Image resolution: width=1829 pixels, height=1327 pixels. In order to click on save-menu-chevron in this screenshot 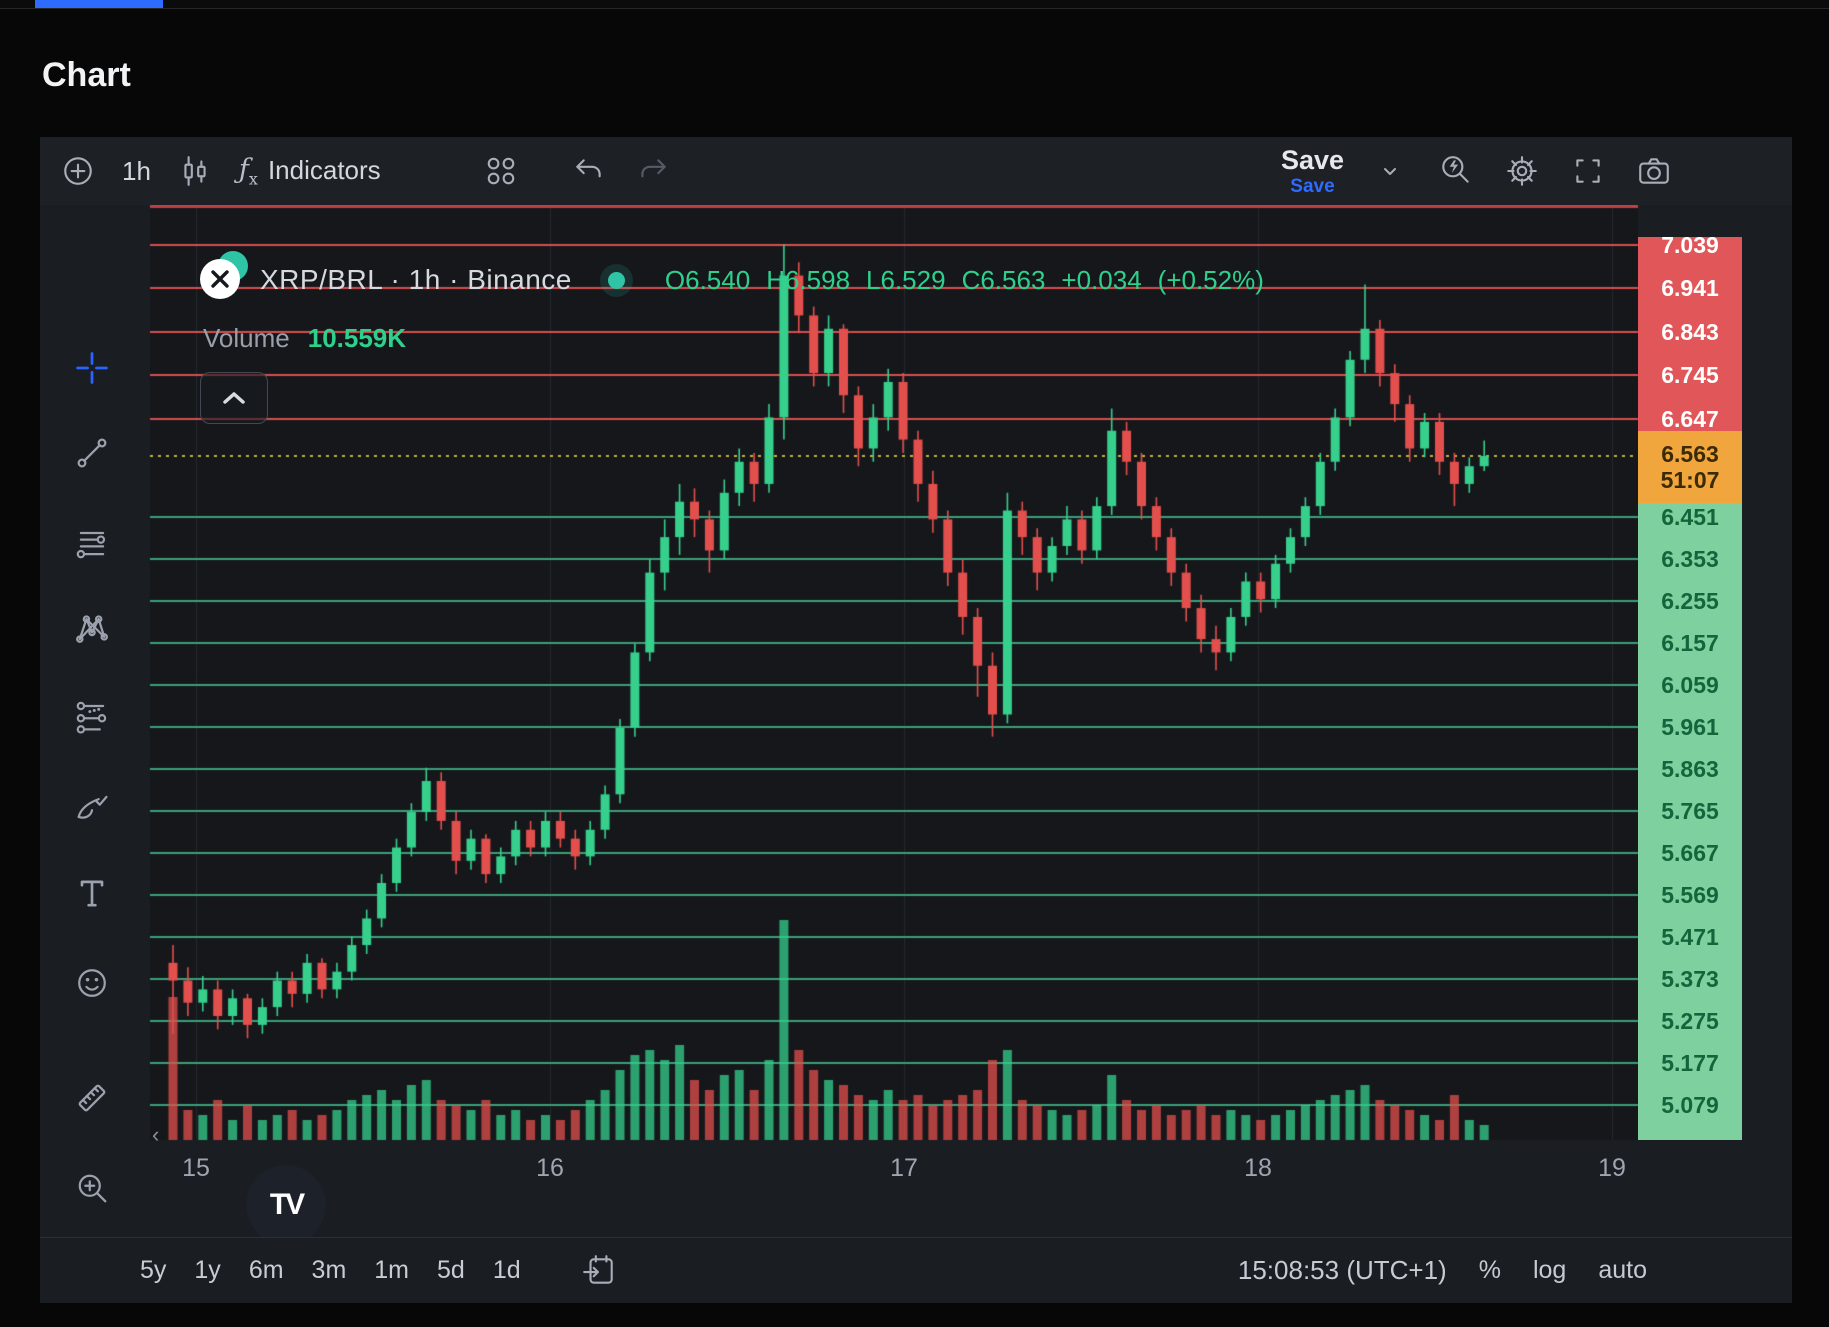, I will do `click(1390, 171)`.